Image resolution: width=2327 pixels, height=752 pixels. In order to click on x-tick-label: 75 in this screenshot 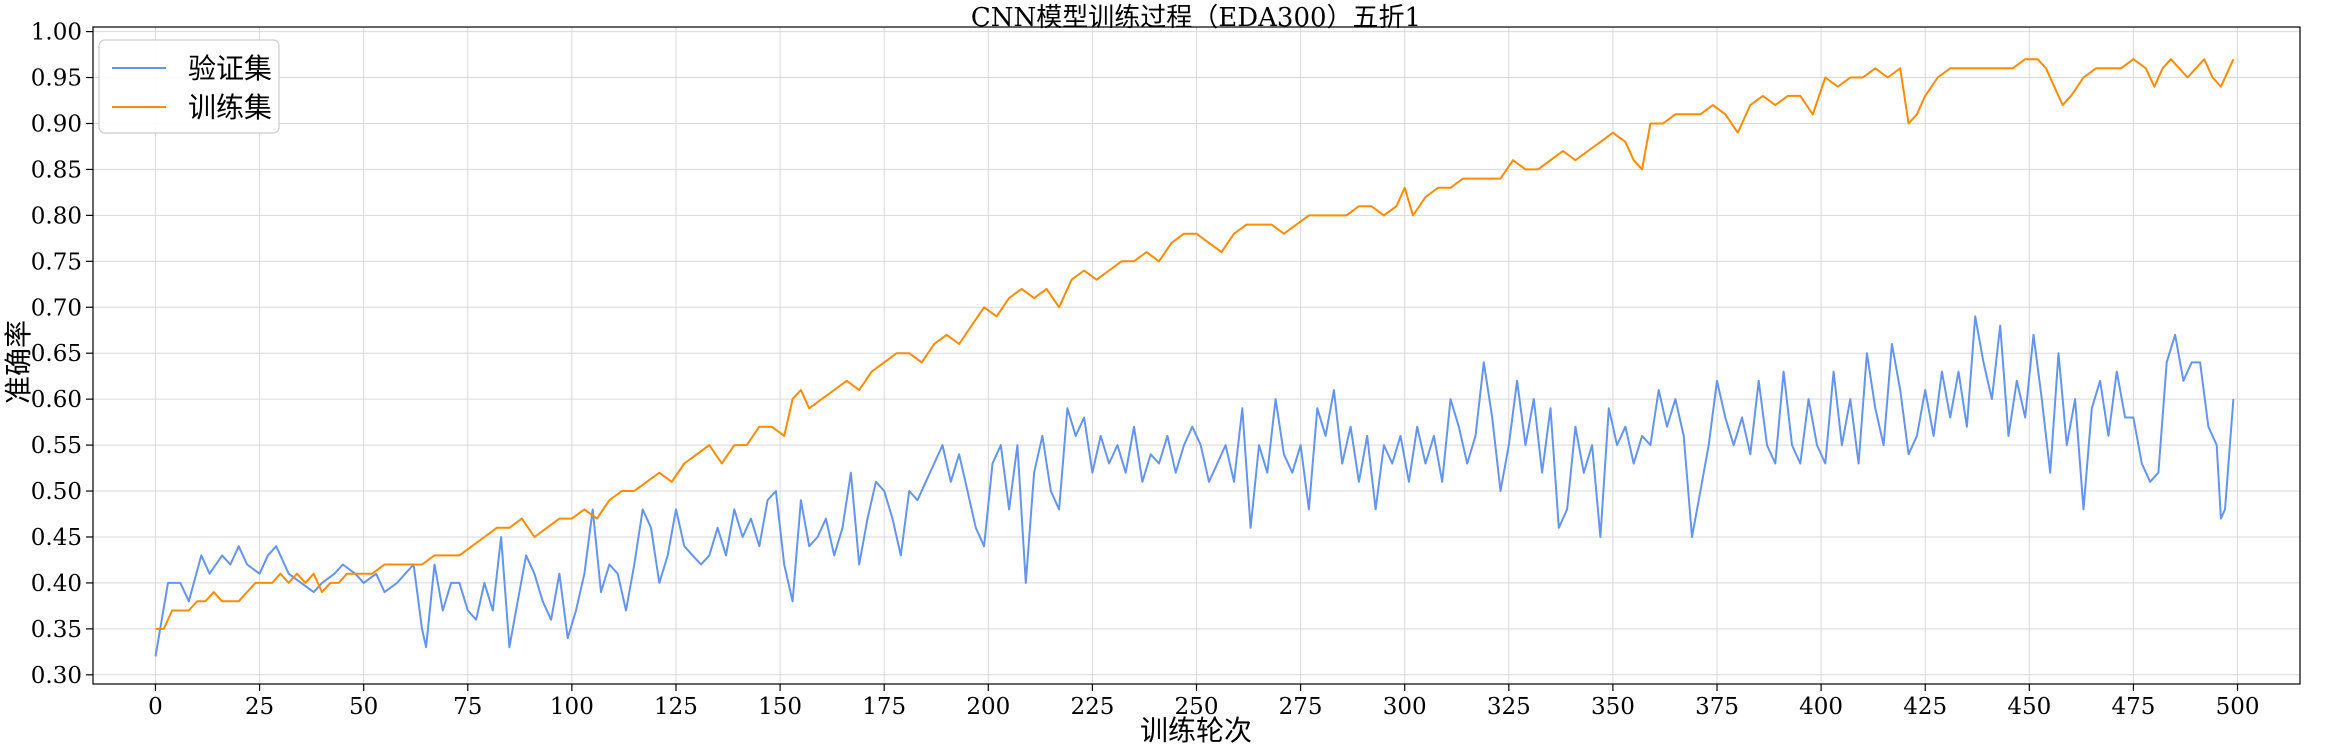, I will do `click(467, 707)`.